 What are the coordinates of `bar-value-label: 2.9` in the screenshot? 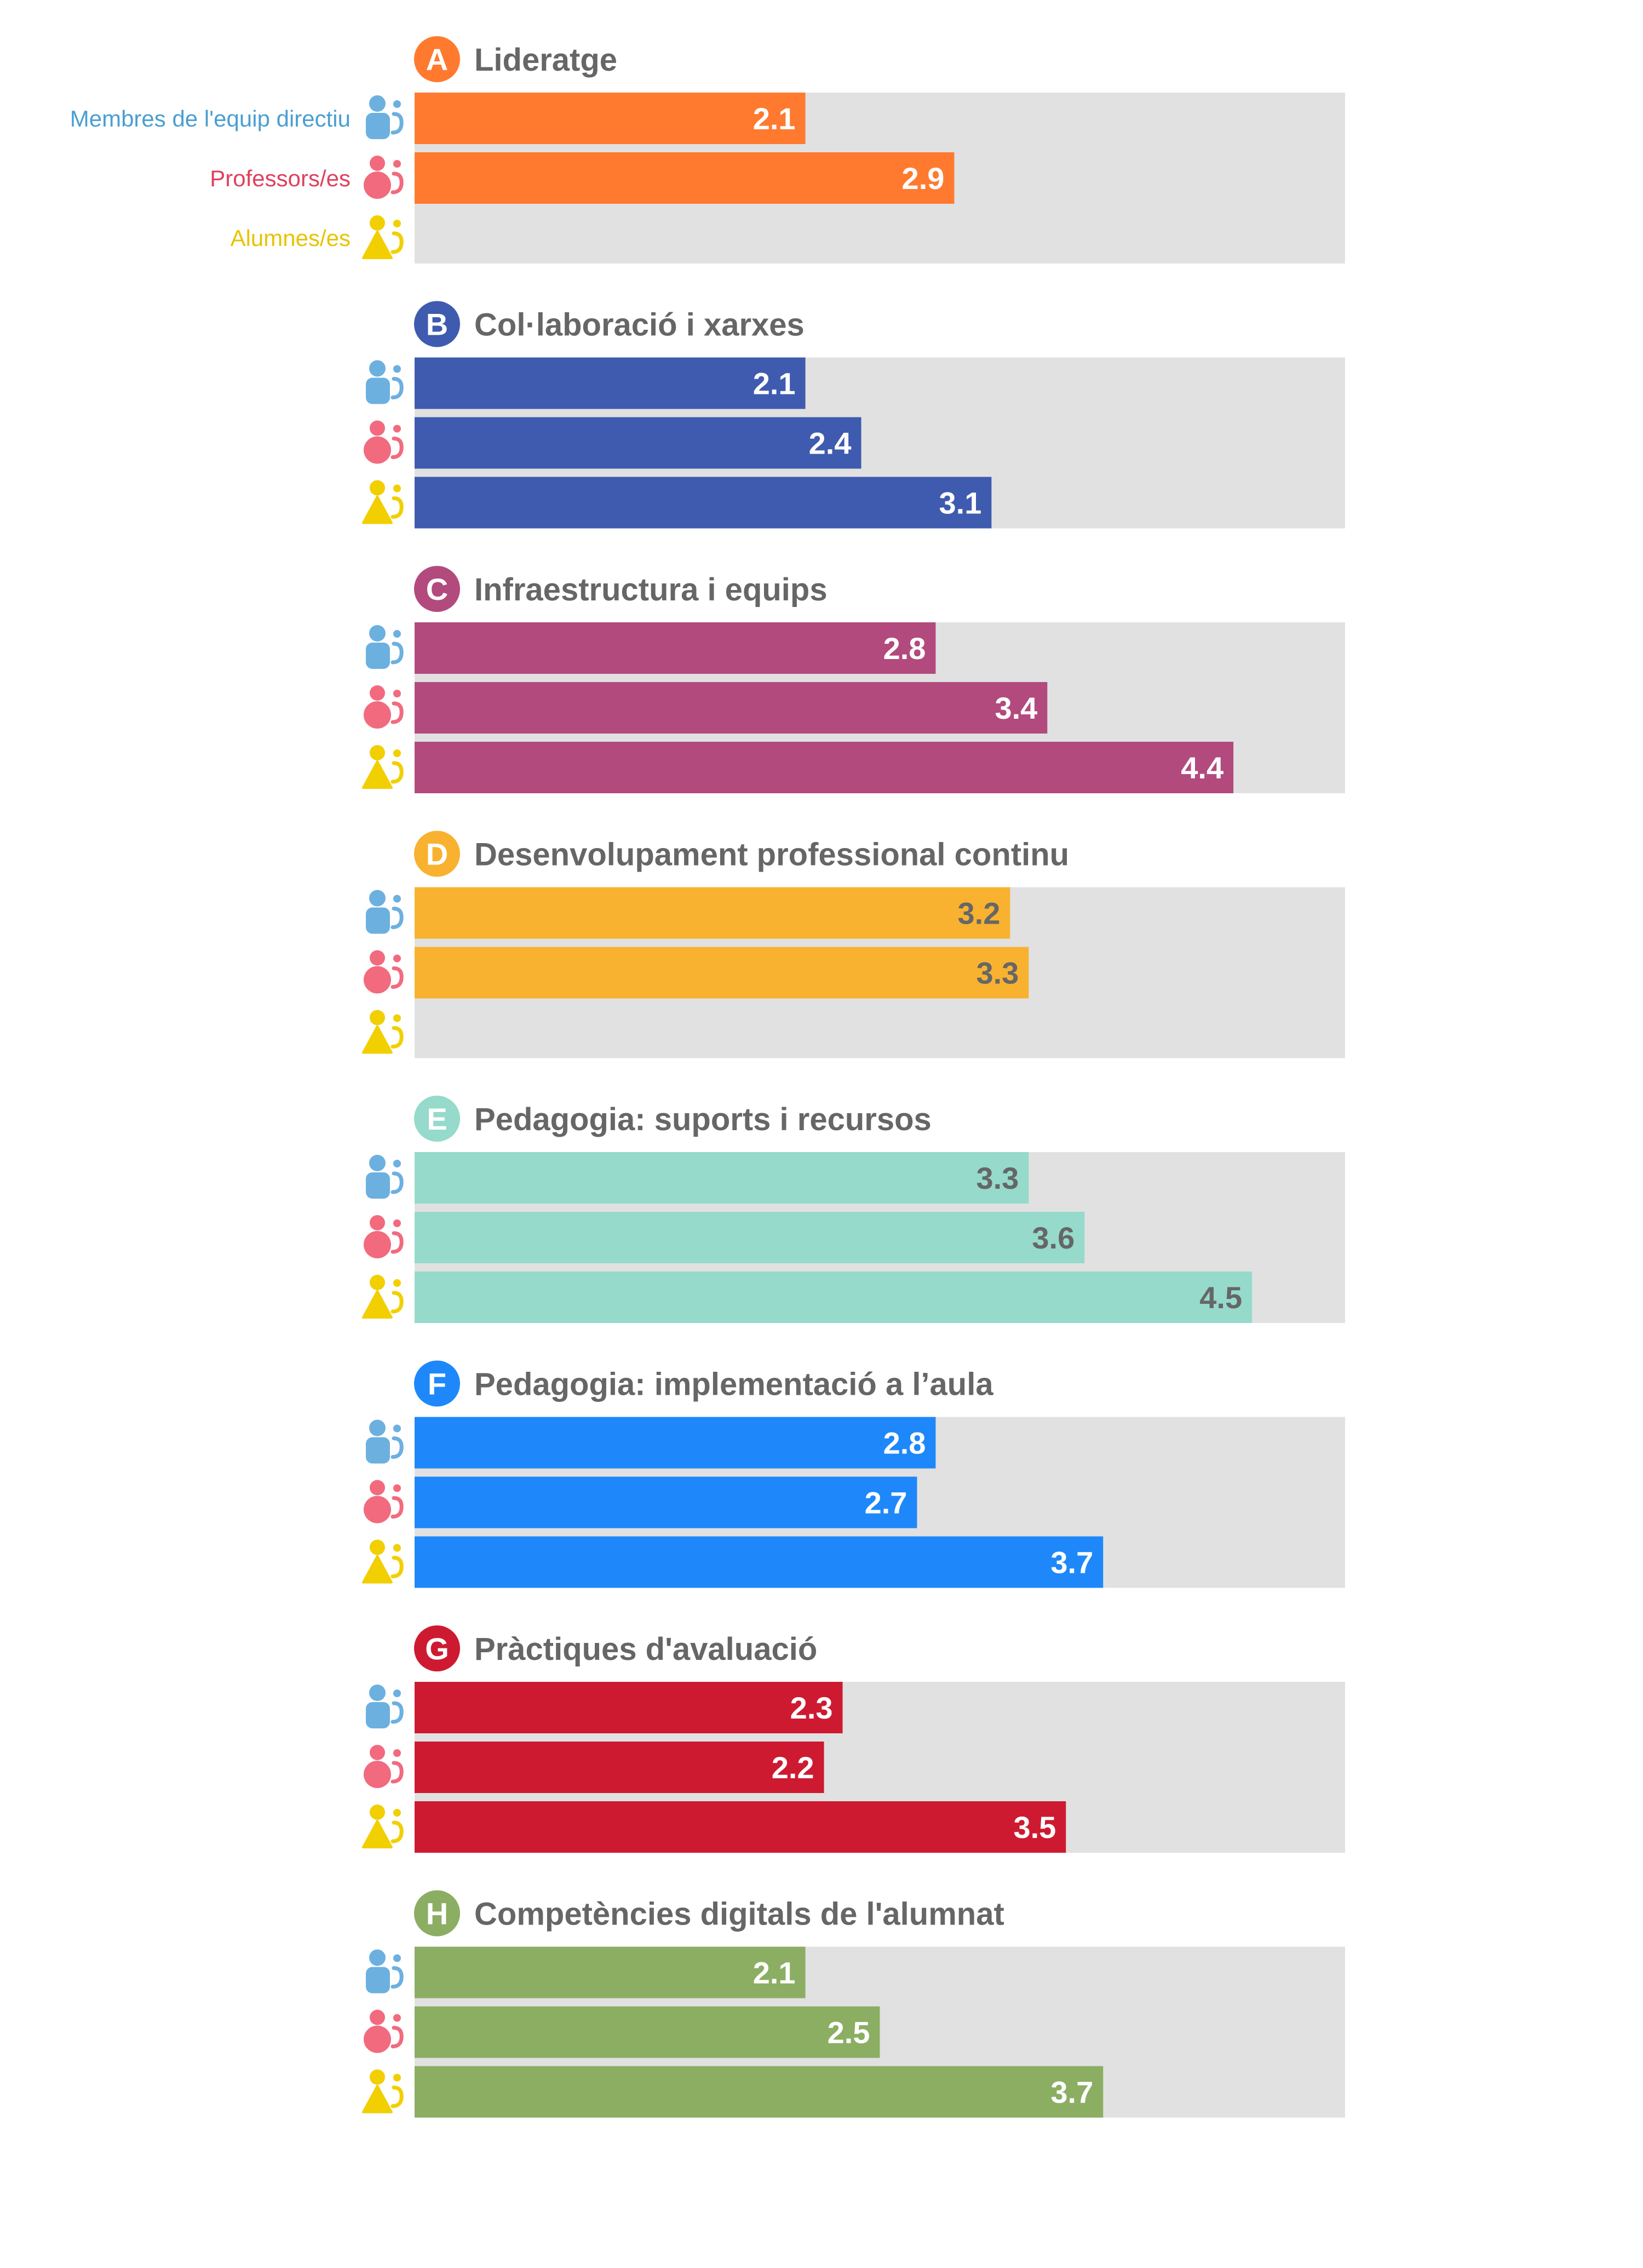 It's located at (923, 178).